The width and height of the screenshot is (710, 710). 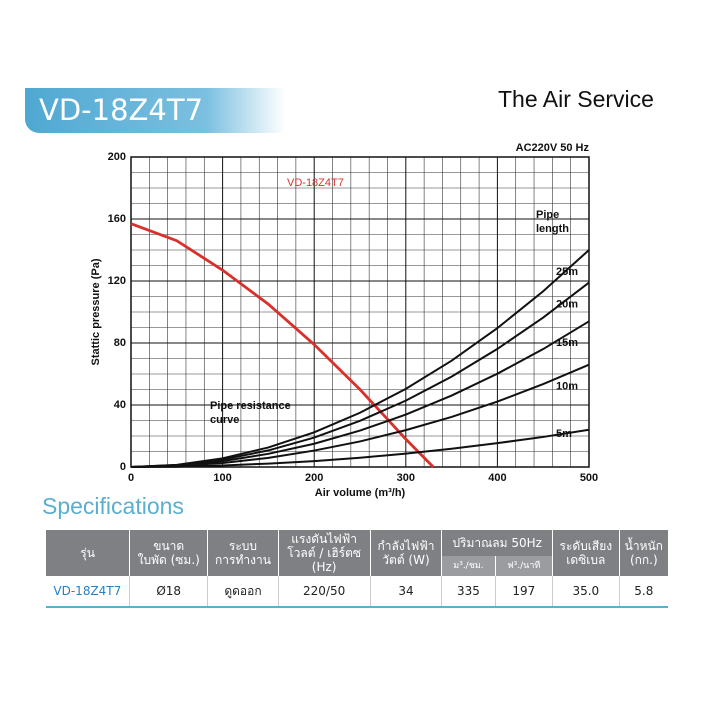 I want to click on pipe-resistance-note: Pipe resistance curve, so click(x=250, y=413).